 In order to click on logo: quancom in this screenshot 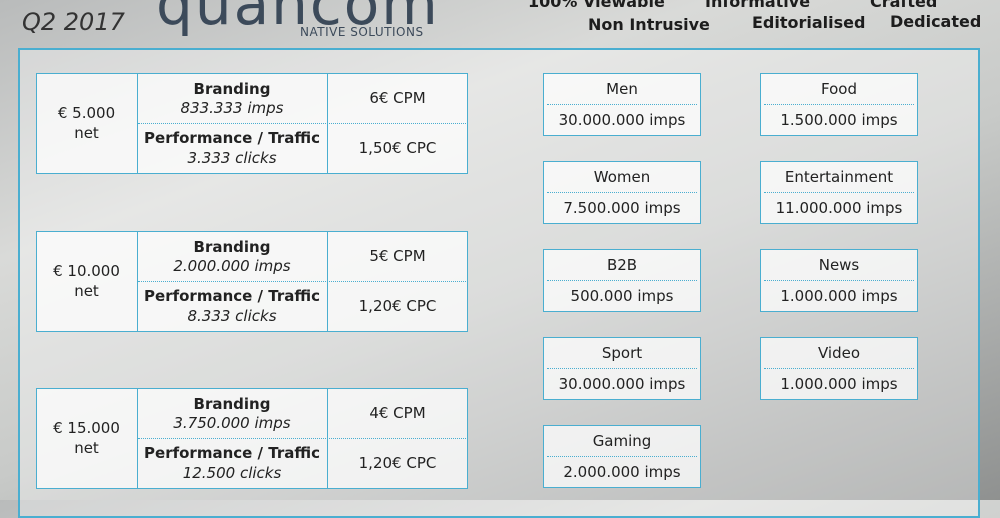, I will do `click(298, 19)`.